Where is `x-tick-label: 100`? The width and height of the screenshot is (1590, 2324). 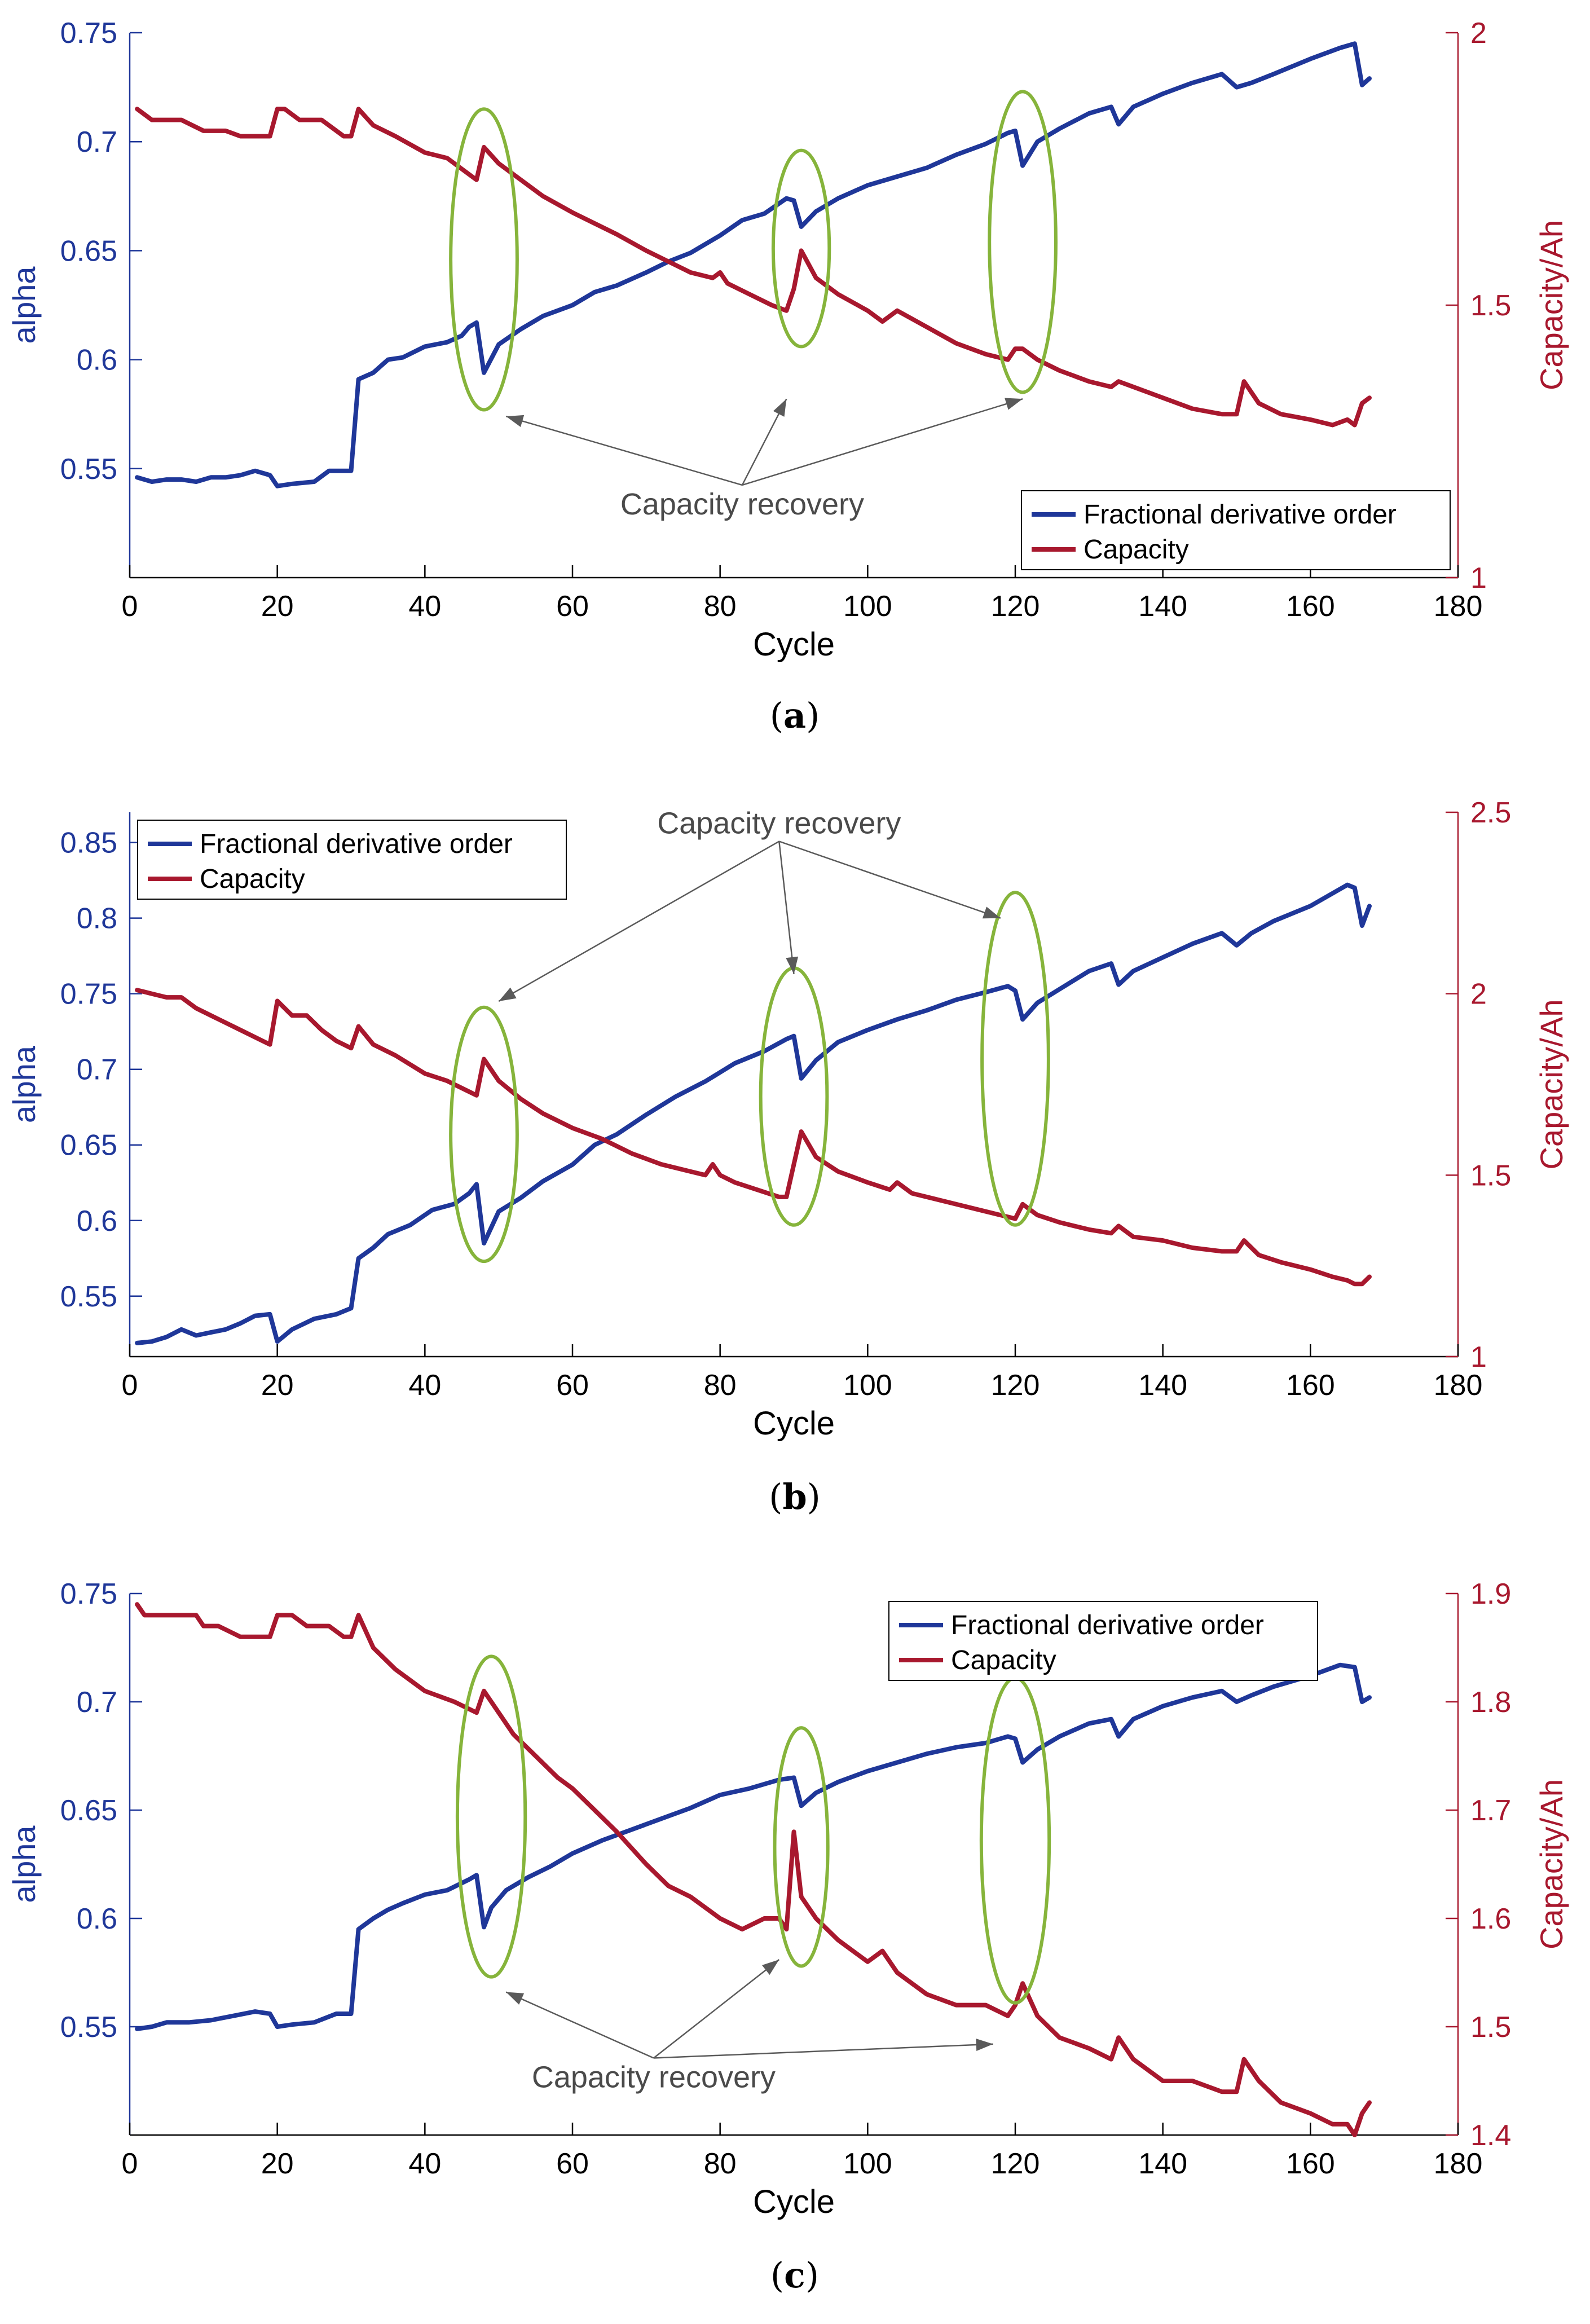
x-tick-label: 100 is located at coordinates (867, 2163).